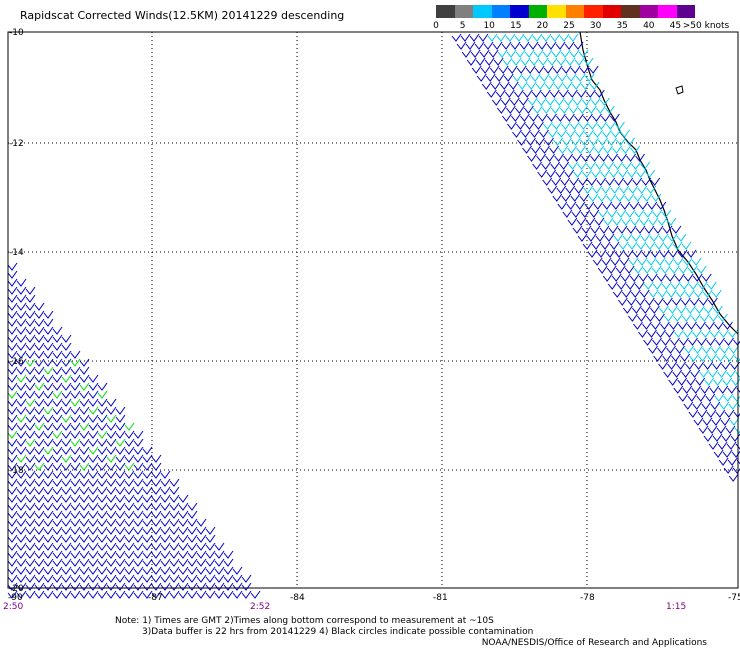  Describe the element at coordinates (659, 183) in the screenshot. I see `coastline-path` at that location.